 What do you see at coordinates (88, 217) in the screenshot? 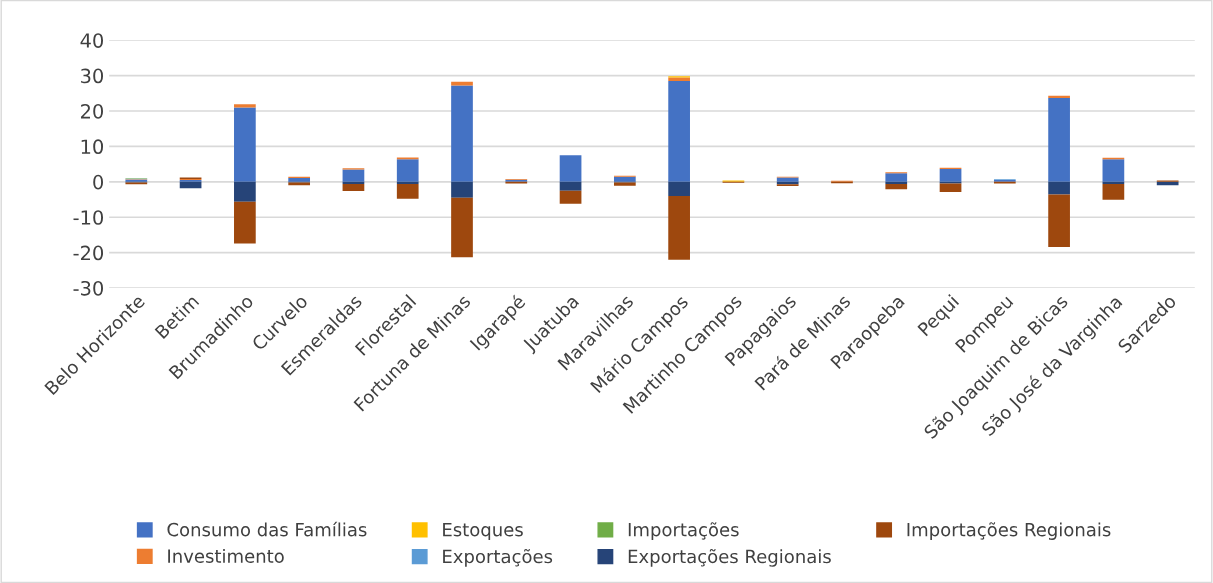
I see `y-tick-label: -10` at bounding box center [88, 217].